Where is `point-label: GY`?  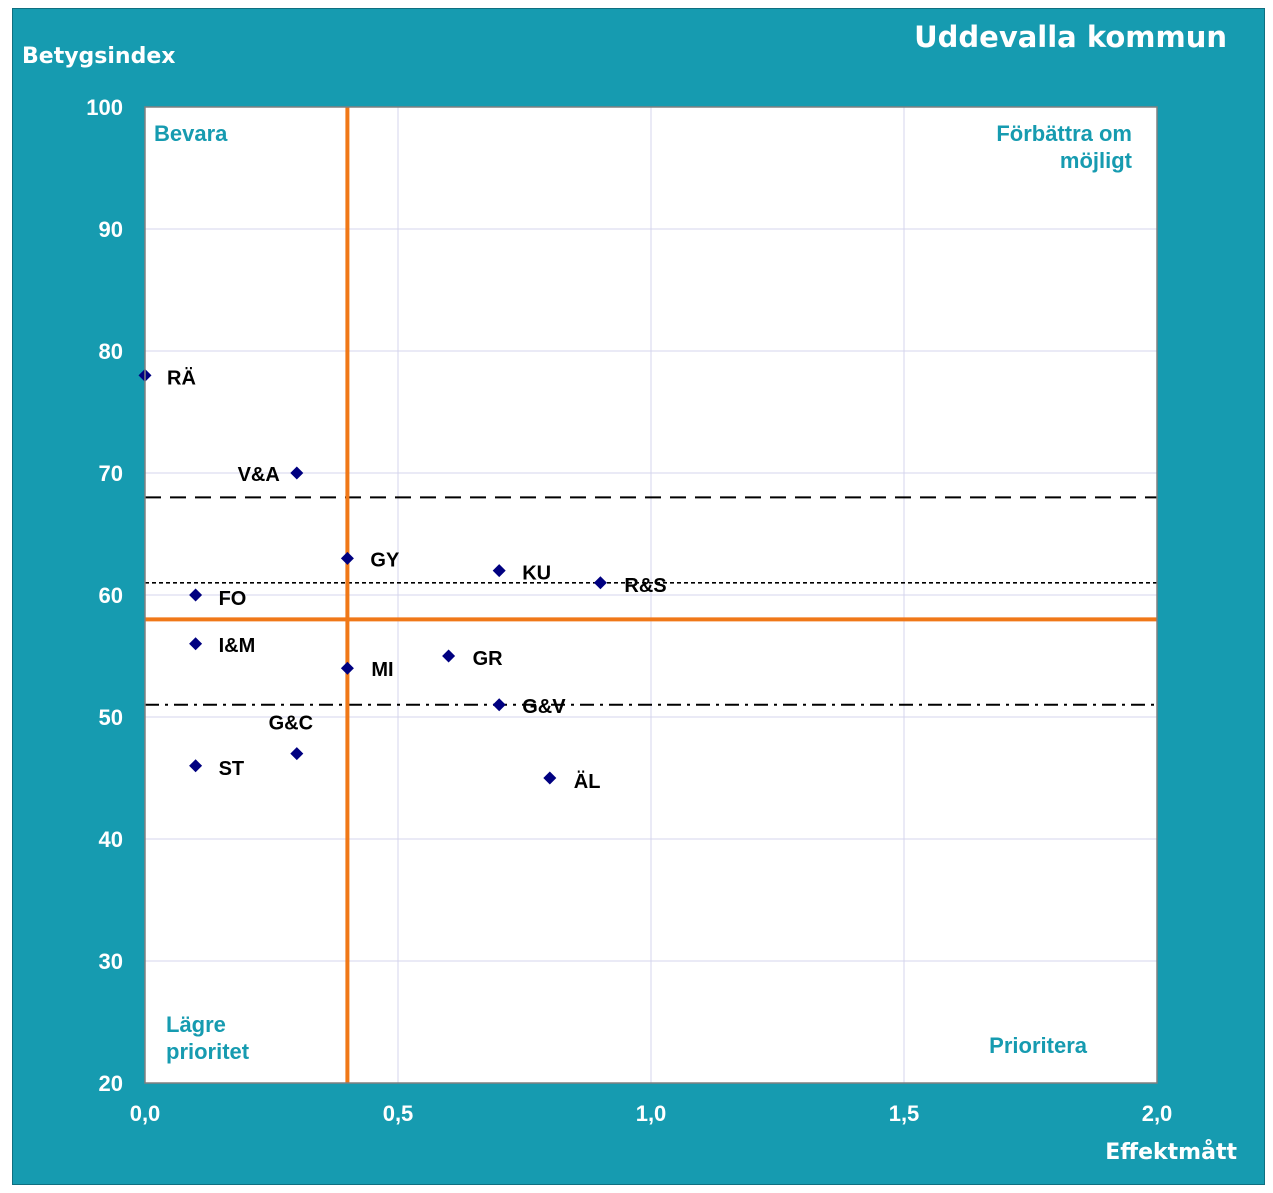
point-label: GY is located at coordinates (385, 560).